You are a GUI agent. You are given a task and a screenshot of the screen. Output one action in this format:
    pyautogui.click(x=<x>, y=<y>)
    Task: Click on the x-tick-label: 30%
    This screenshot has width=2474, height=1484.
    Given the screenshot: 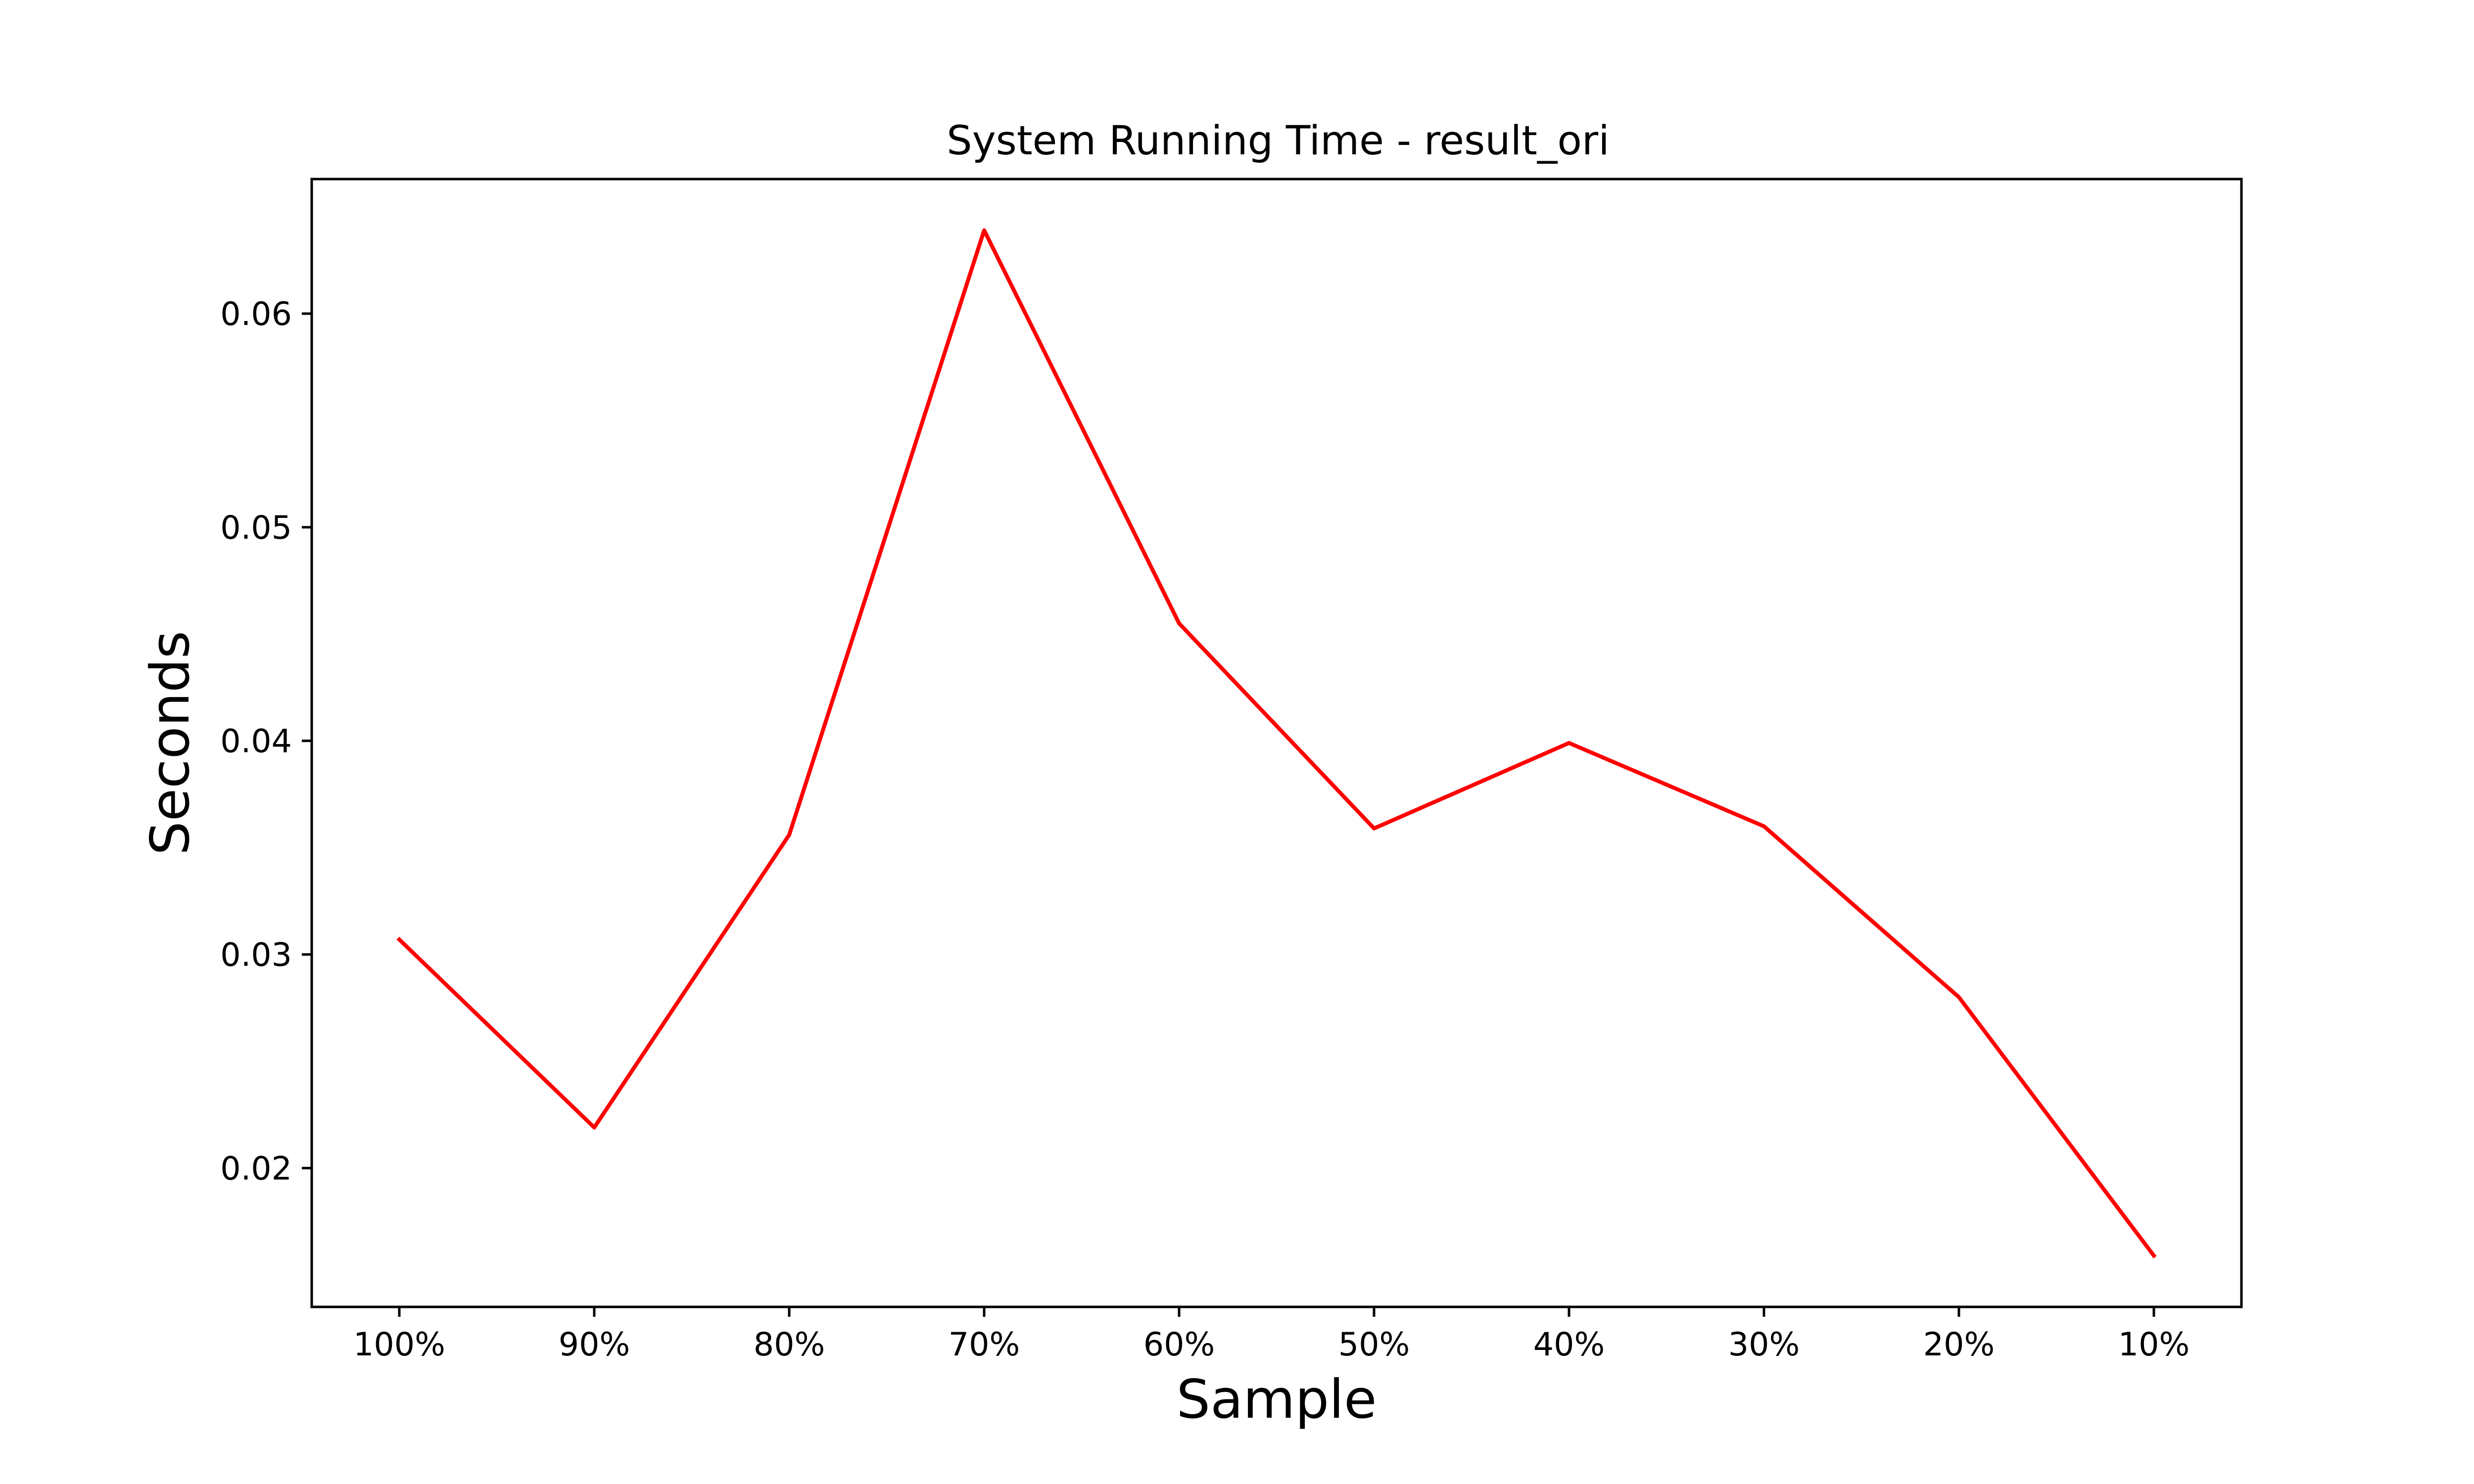 What is the action you would take?
    pyautogui.click(x=1764, y=1344)
    